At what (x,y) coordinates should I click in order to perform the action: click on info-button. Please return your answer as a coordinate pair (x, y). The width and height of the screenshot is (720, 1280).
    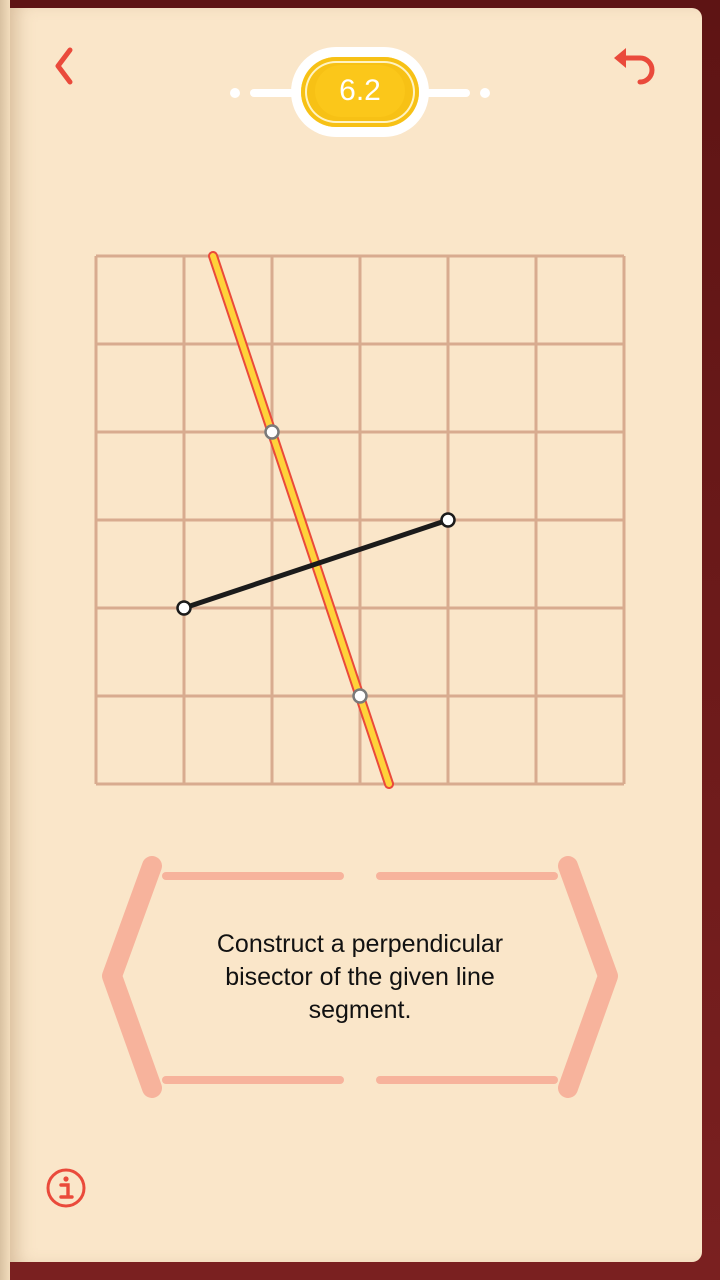
    Looking at the image, I should click on (66, 1188).